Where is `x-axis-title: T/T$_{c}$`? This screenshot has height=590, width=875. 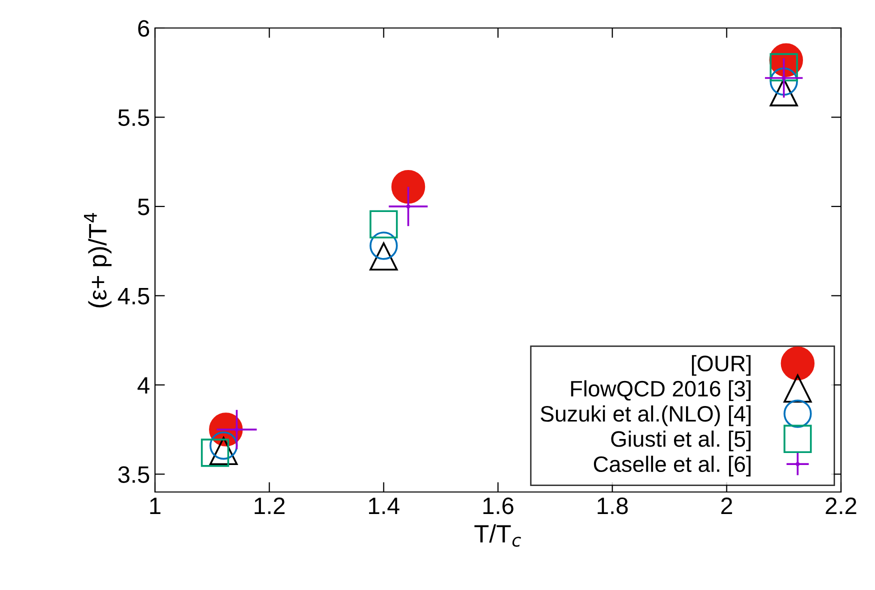 x-axis-title: T/T$_{c}$ is located at coordinates (497, 535).